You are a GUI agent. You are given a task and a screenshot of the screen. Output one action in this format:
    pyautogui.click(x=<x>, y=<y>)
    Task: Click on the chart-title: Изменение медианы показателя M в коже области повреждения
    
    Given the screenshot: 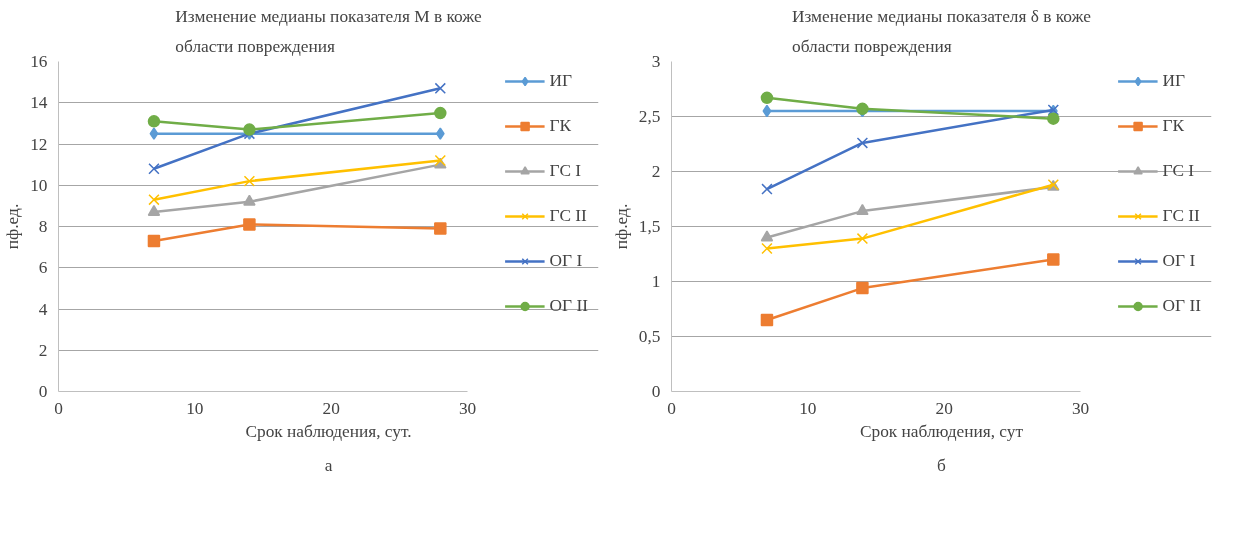 What is the action you would take?
    pyautogui.click(x=328, y=32)
    